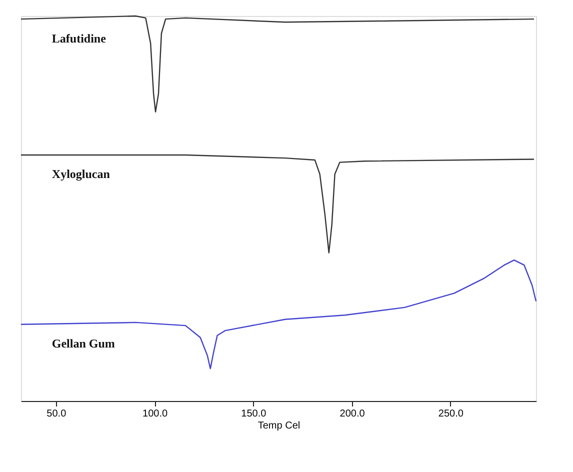 This screenshot has width=573, height=472. I want to click on x-tick-label: 100.0, so click(155, 414).